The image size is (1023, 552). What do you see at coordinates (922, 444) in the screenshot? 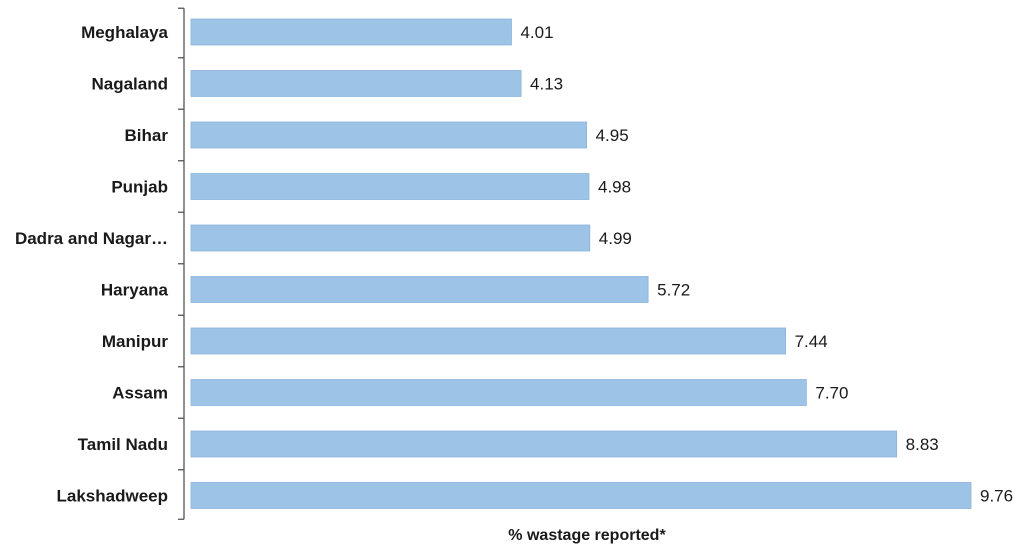
I see `value-label: 8.83` at bounding box center [922, 444].